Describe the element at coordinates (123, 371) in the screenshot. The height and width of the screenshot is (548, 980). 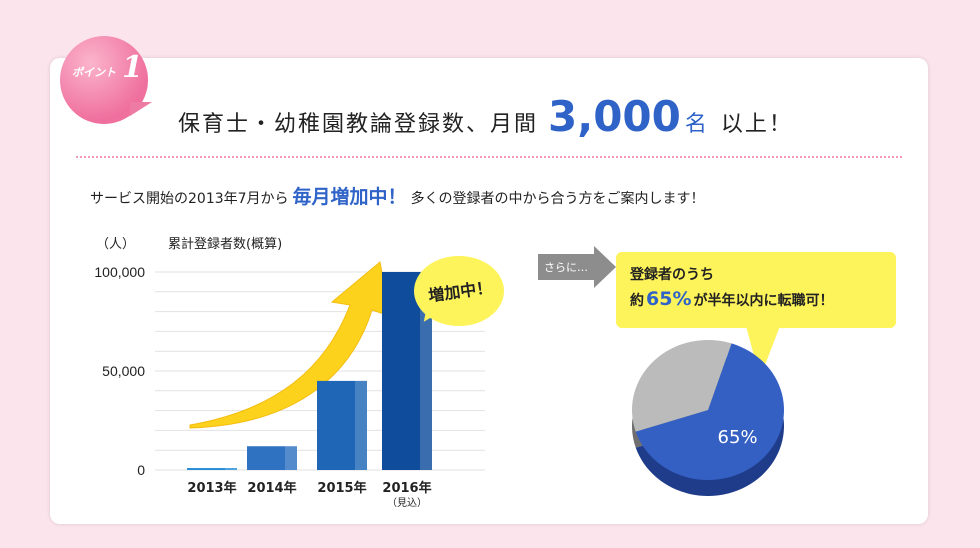
I see `y-tick-label: 50,000` at that location.